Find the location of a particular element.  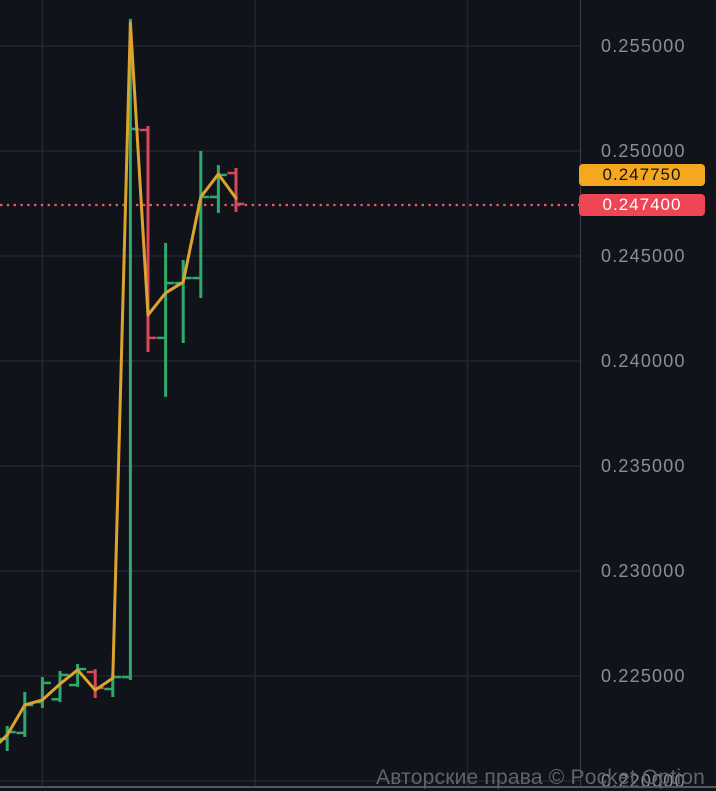

current-price-value: 0.247400 is located at coordinates (642, 204).